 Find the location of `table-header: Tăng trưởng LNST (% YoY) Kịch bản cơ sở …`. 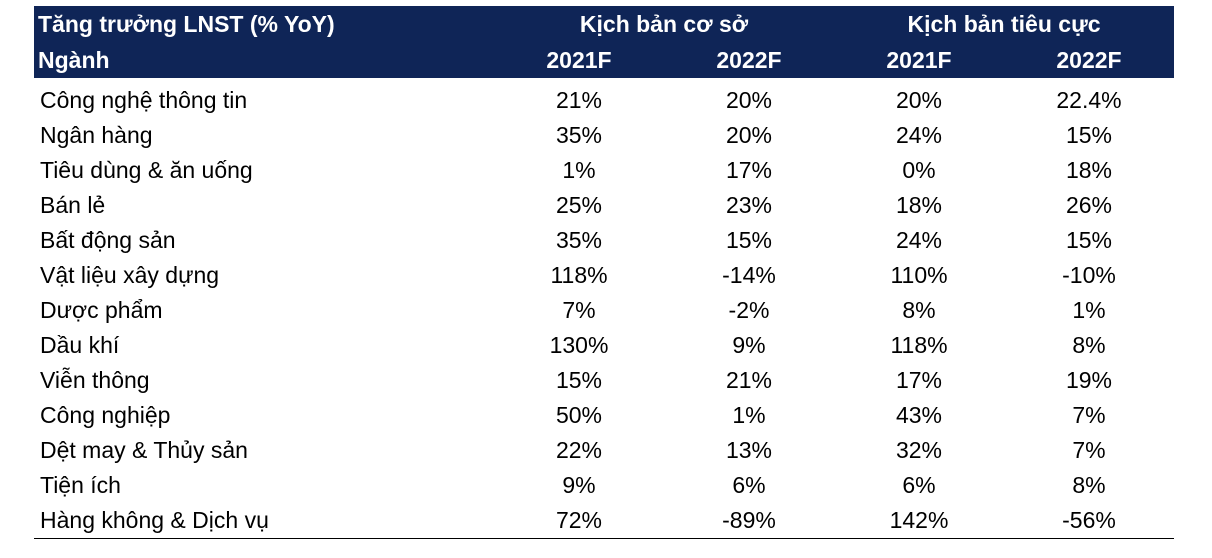

table-header: Tăng trưởng LNST (% YoY) Kịch bản cơ sở … is located at coordinates (604, 42).